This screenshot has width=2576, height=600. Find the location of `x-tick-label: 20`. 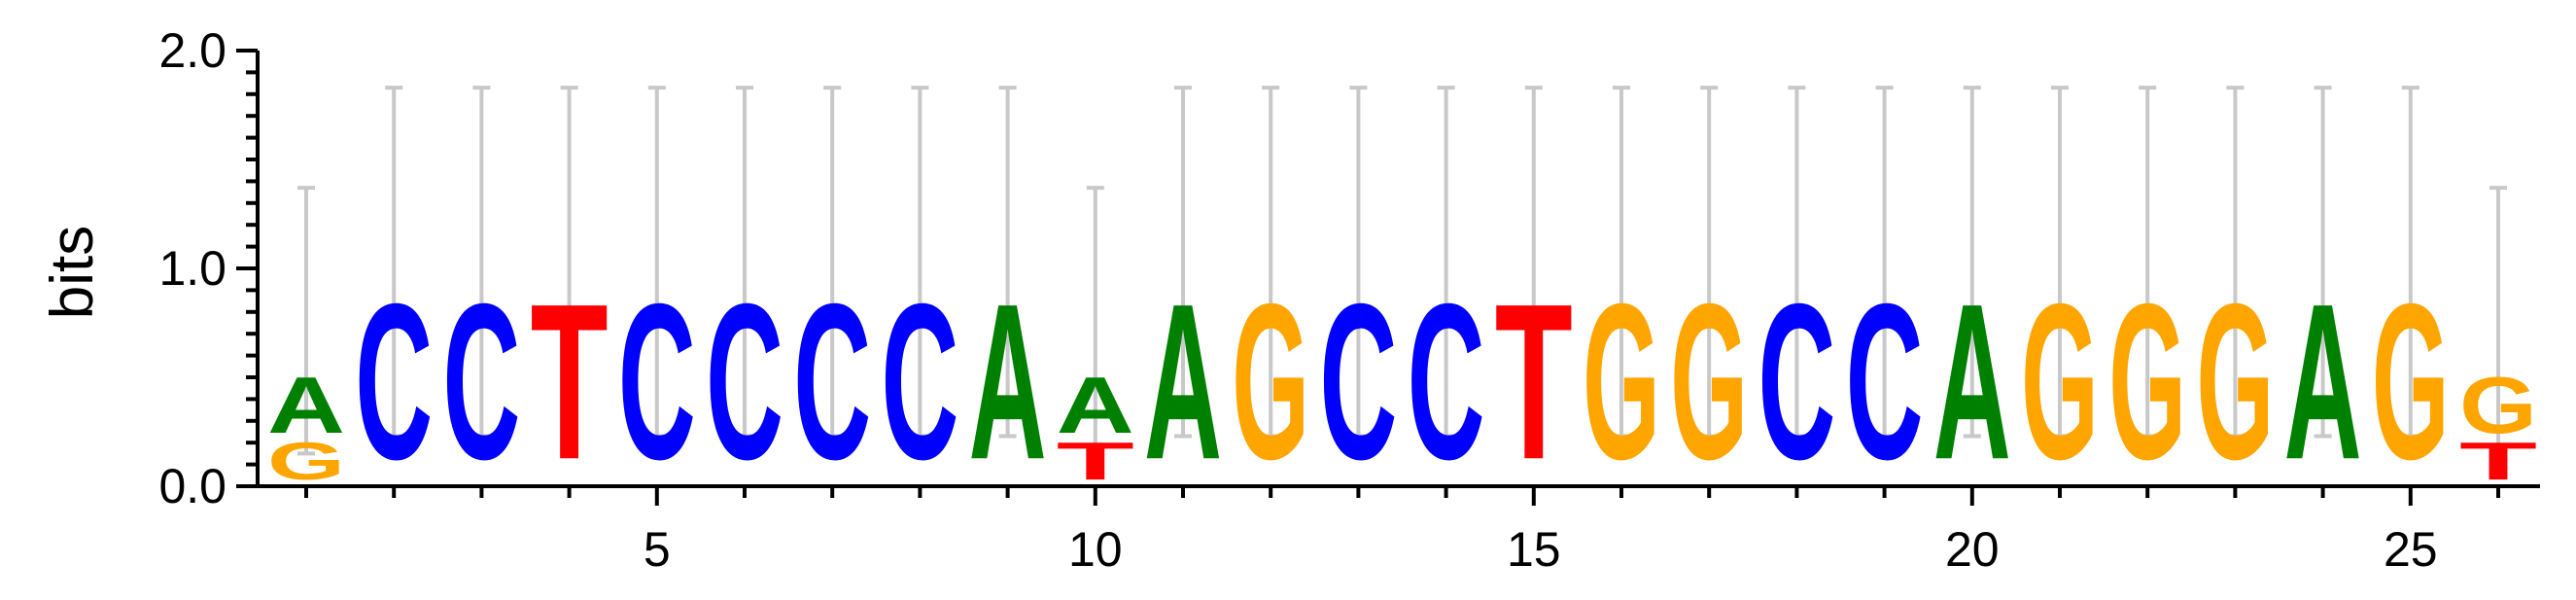

x-tick-label: 20 is located at coordinates (1973, 549).